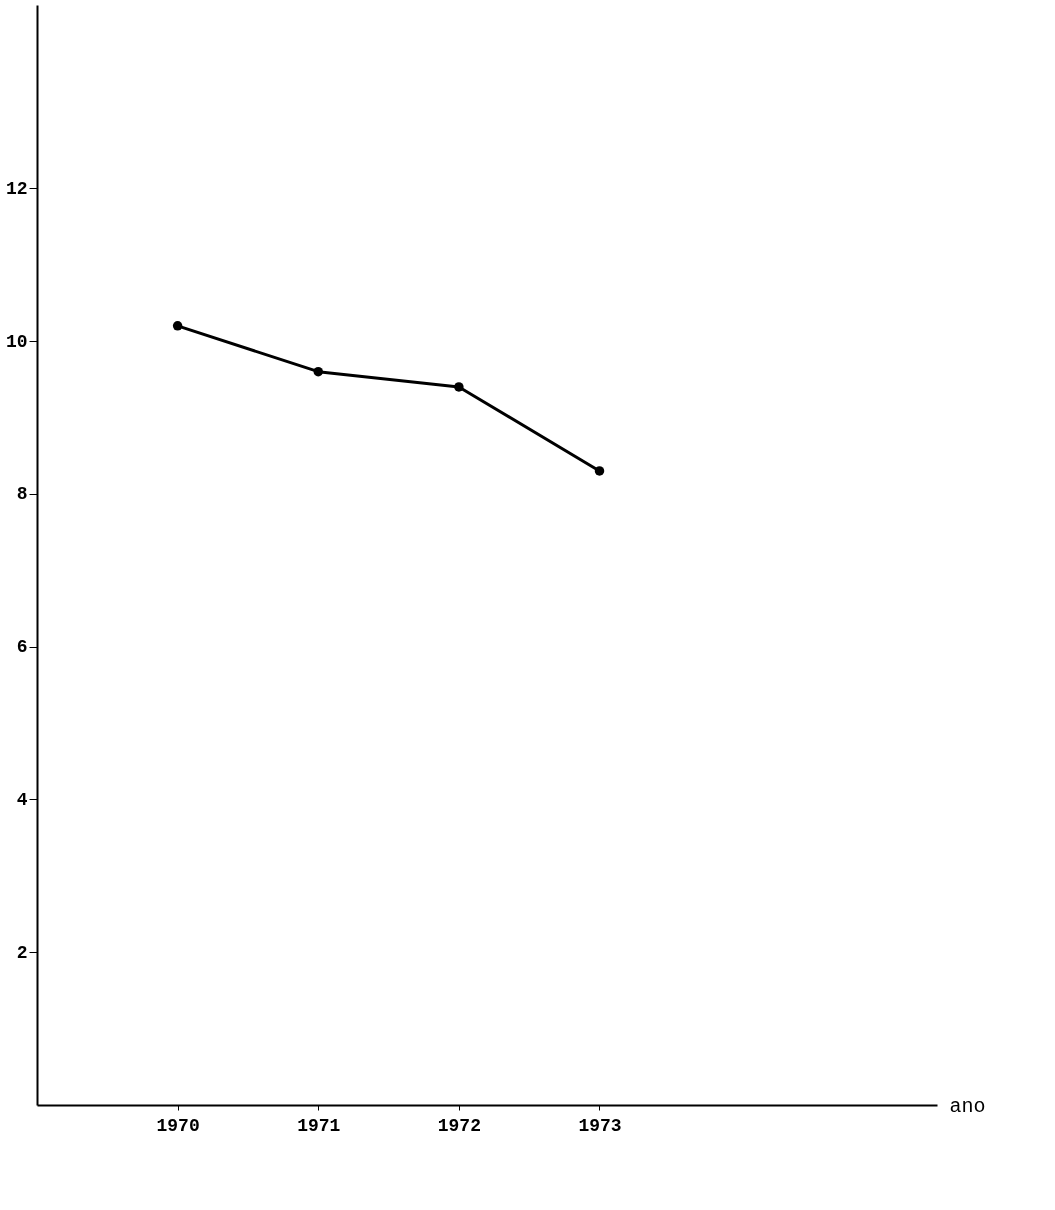 This screenshot has height=1210, width=1055. What do you see at coordinates (319, 1125) in the screenshot?
I see `x-tick-label: 1971` at bounding box center [319, 1125].